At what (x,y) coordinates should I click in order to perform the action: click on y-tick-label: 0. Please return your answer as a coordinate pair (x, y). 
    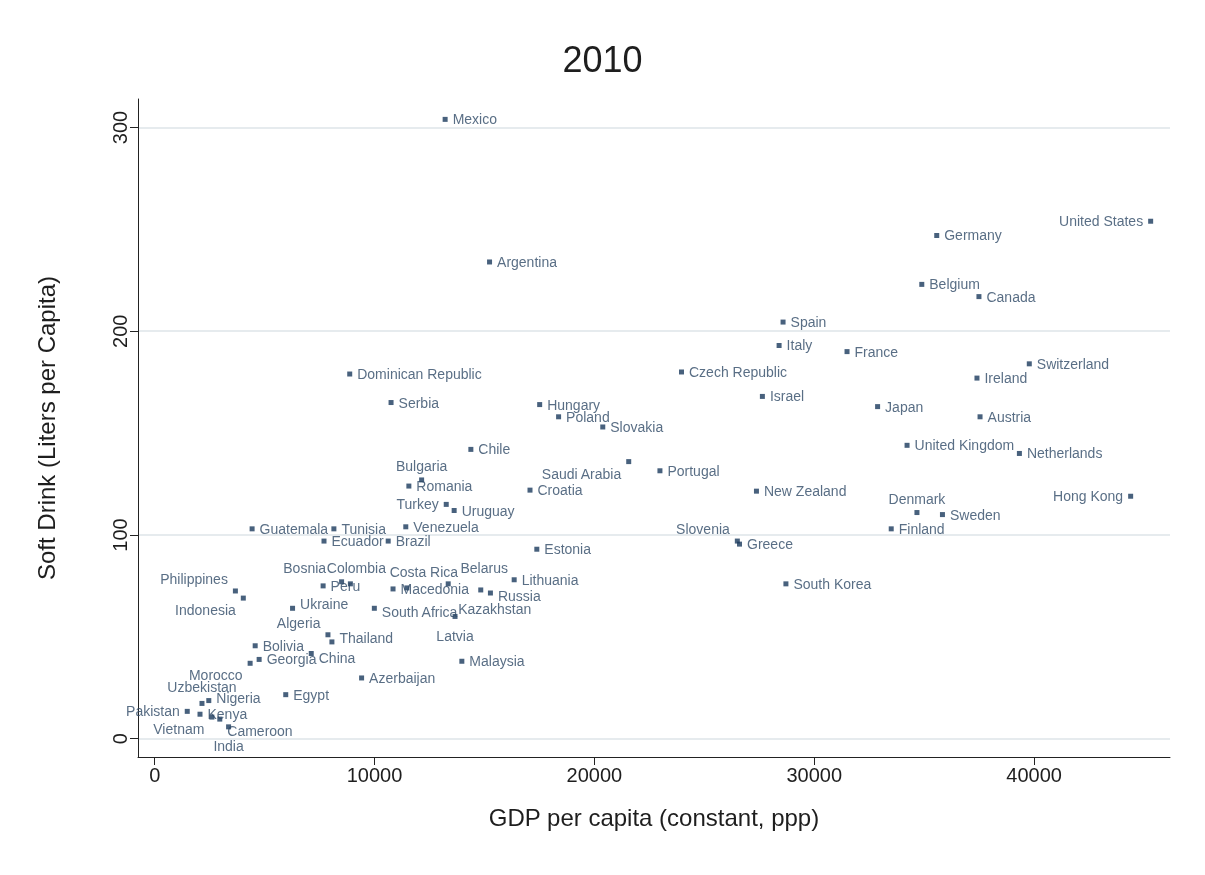
    Looking at the image, I should click on (120, 739).